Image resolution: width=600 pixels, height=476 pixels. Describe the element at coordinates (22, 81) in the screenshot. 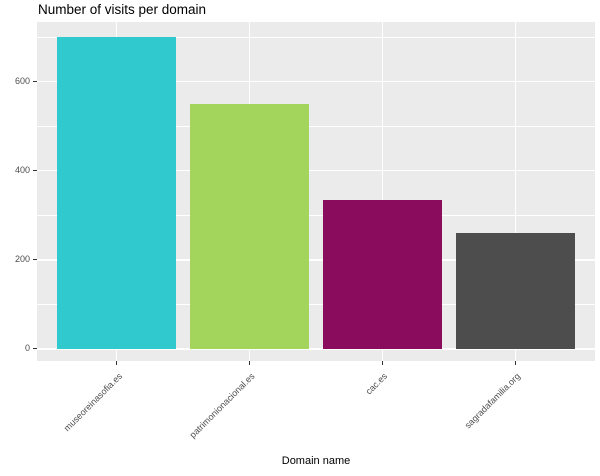

I see `y-tick-label: 600` at that location.